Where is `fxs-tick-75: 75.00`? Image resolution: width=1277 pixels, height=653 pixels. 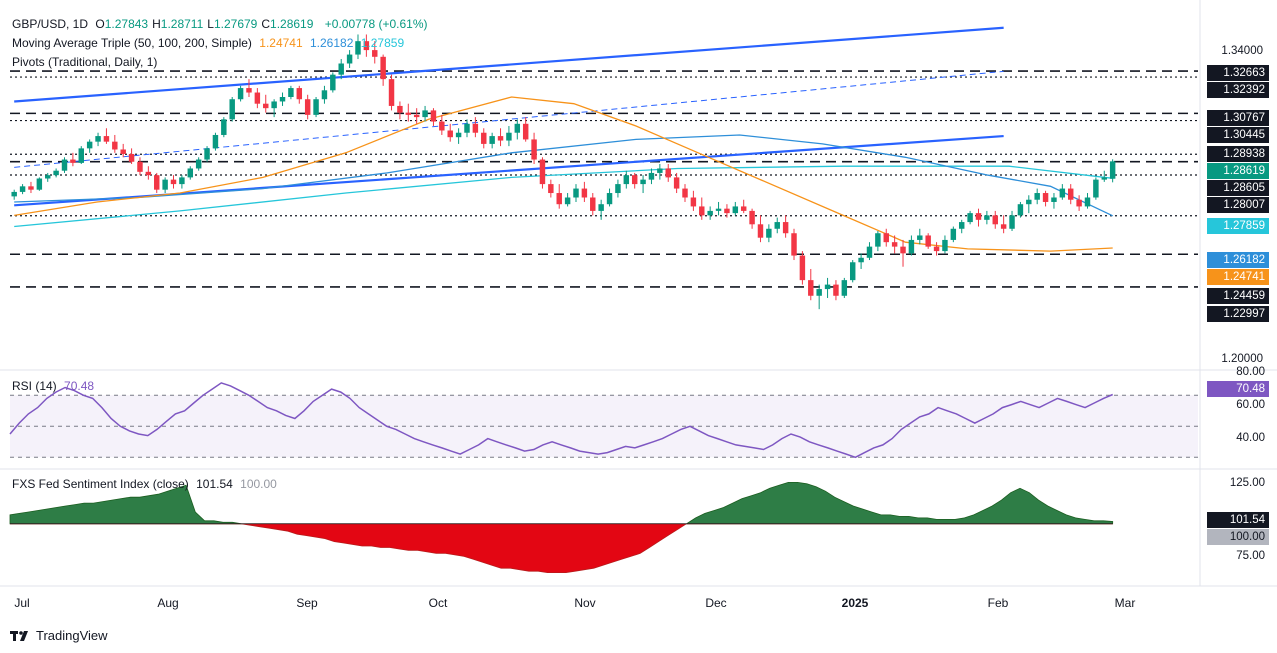
fxs-tick-75: 75.00 is located at coordinates (1250, 556).